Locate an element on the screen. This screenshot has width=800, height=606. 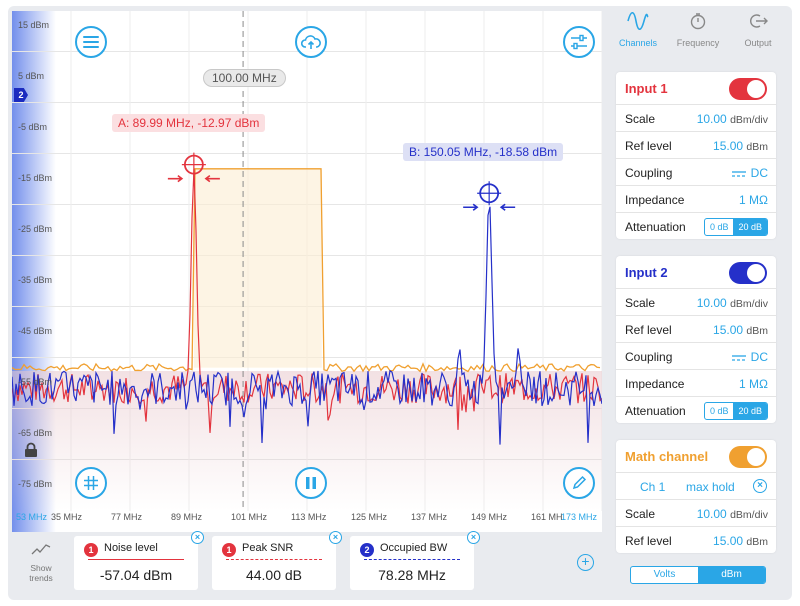
x-tick-label: 77 MHz is located at coordinates (127, 517).